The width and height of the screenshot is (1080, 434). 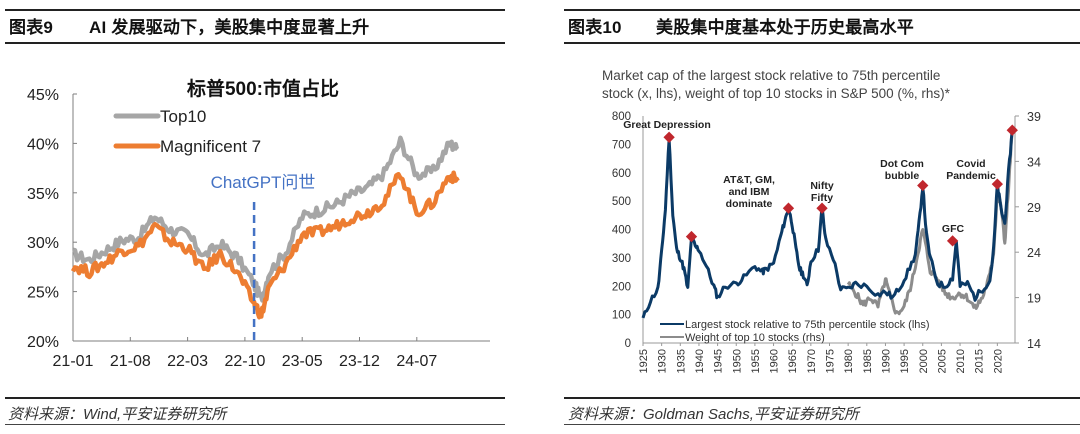 I want to click on x-tick-label: 23-05, so click(x=302, y=361).